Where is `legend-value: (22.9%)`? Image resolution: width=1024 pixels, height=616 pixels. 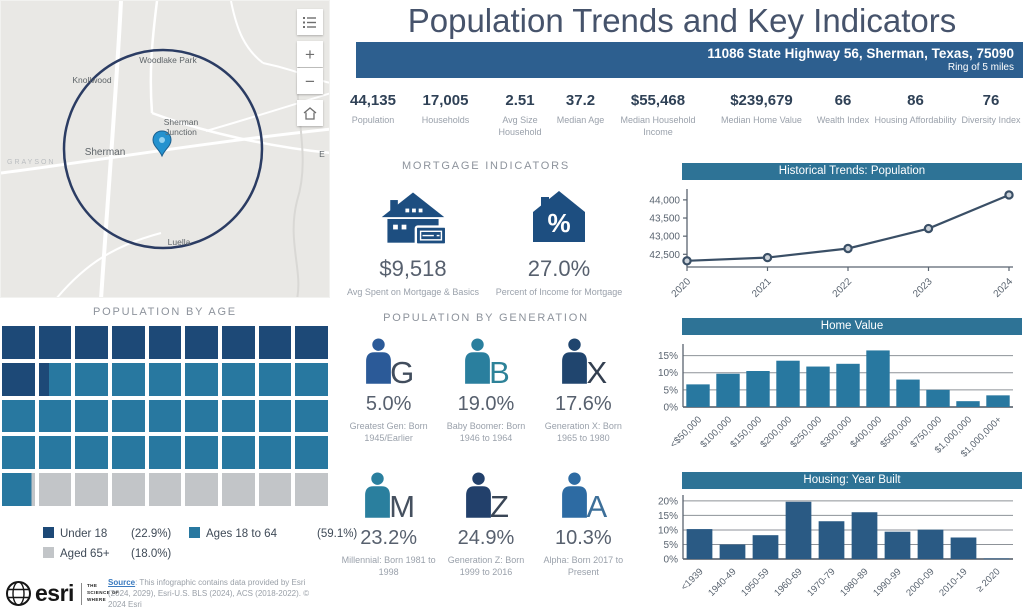
legend-value: (22.9%) is located at coordinates (151, 533).